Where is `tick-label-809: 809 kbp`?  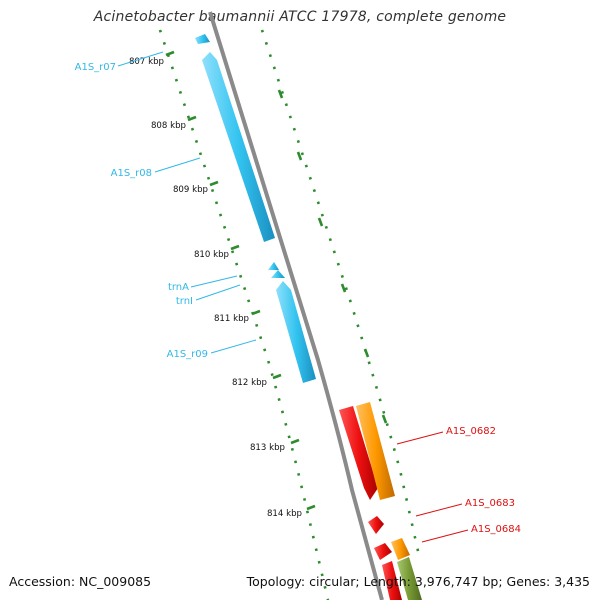
tick-label-809: 809 kbp is located at coordinates (190, 190).